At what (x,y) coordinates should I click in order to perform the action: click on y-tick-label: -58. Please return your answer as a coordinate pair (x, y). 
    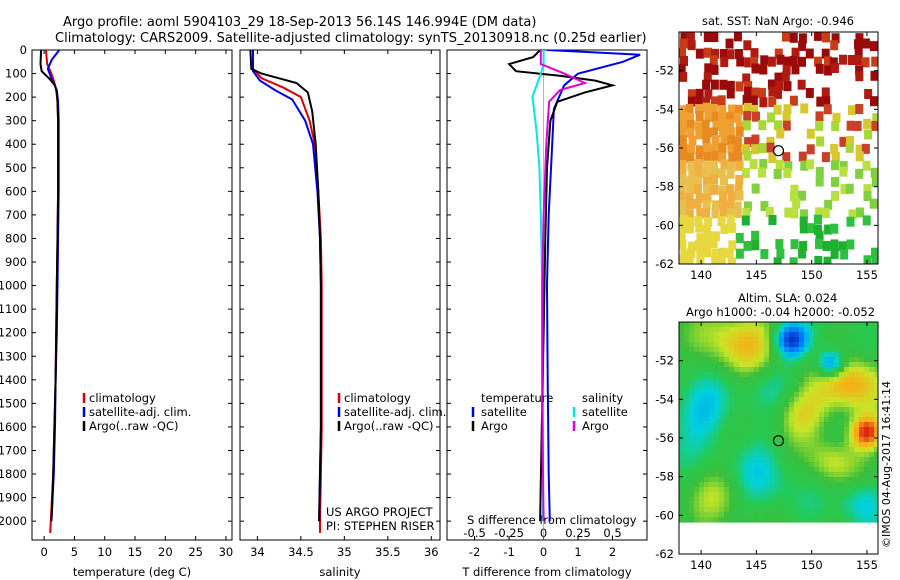
    Looking at the image, I should click on (664, 187).